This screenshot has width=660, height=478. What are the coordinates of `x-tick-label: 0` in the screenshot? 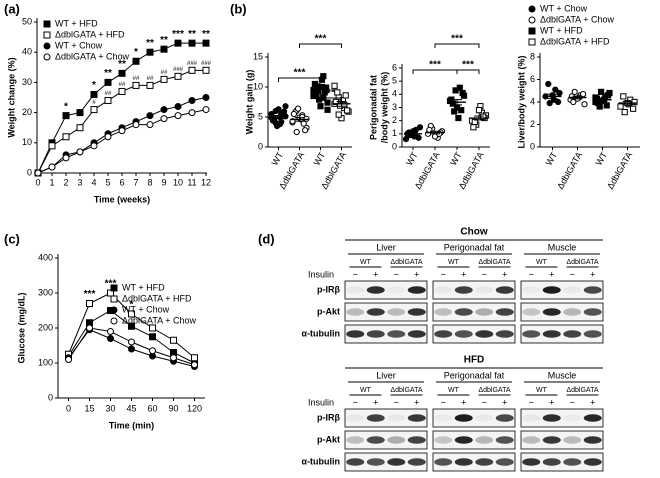 It's located at (68, 408).